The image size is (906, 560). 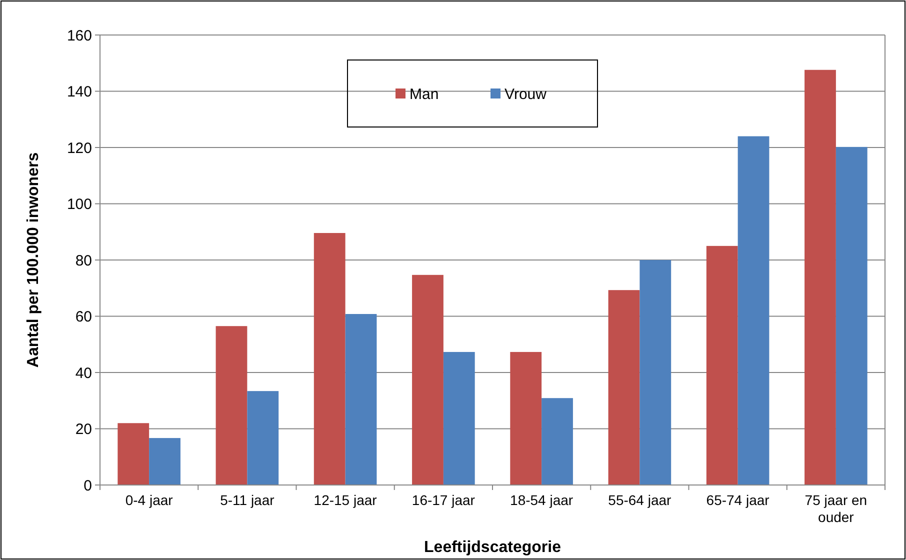 I want to click on y-tick-label: 140, so click(x=79, y=92).